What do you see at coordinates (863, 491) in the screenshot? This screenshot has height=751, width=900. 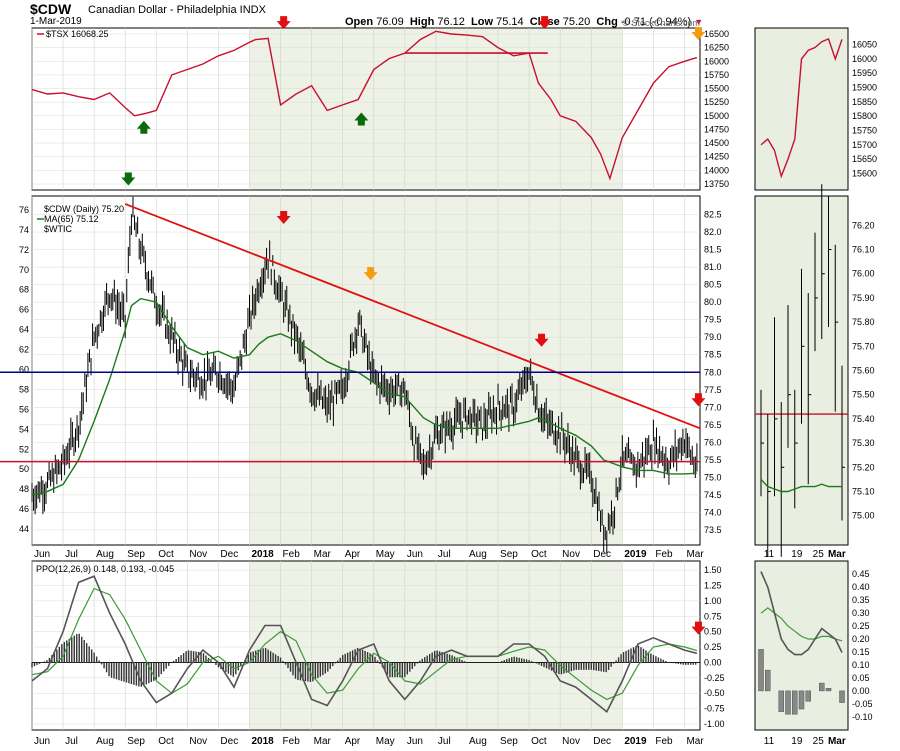 I see `zoom-price-y-tick-label: 75.10` at bounding box center [863, 491].